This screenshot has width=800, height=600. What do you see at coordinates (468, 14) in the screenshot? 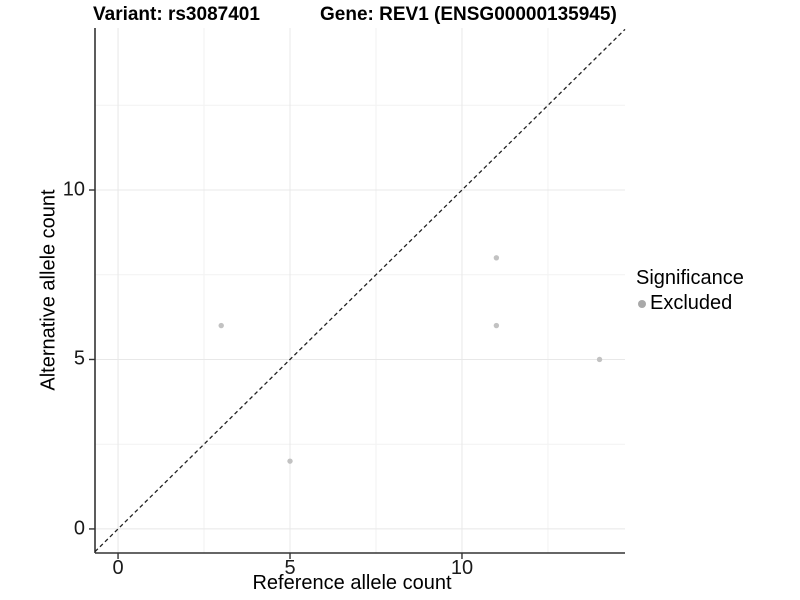
I see `plot-title-gene: Gene: REV1 (ENSG00000135945)` at bounding box center [468, 14].